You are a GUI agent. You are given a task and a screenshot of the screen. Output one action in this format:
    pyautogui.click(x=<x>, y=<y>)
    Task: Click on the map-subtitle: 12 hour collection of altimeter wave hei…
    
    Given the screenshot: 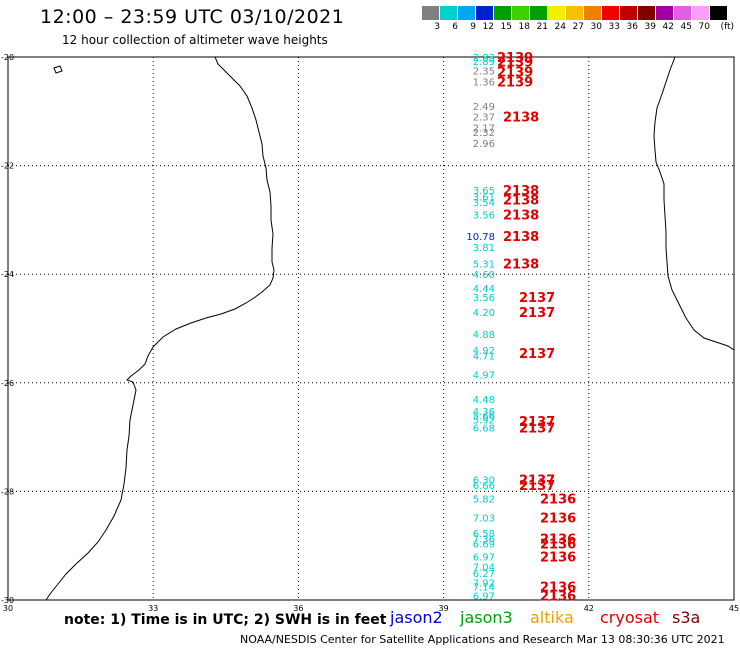 What is the action you would take?
    pyautogui.click(x=195, y=40)
    